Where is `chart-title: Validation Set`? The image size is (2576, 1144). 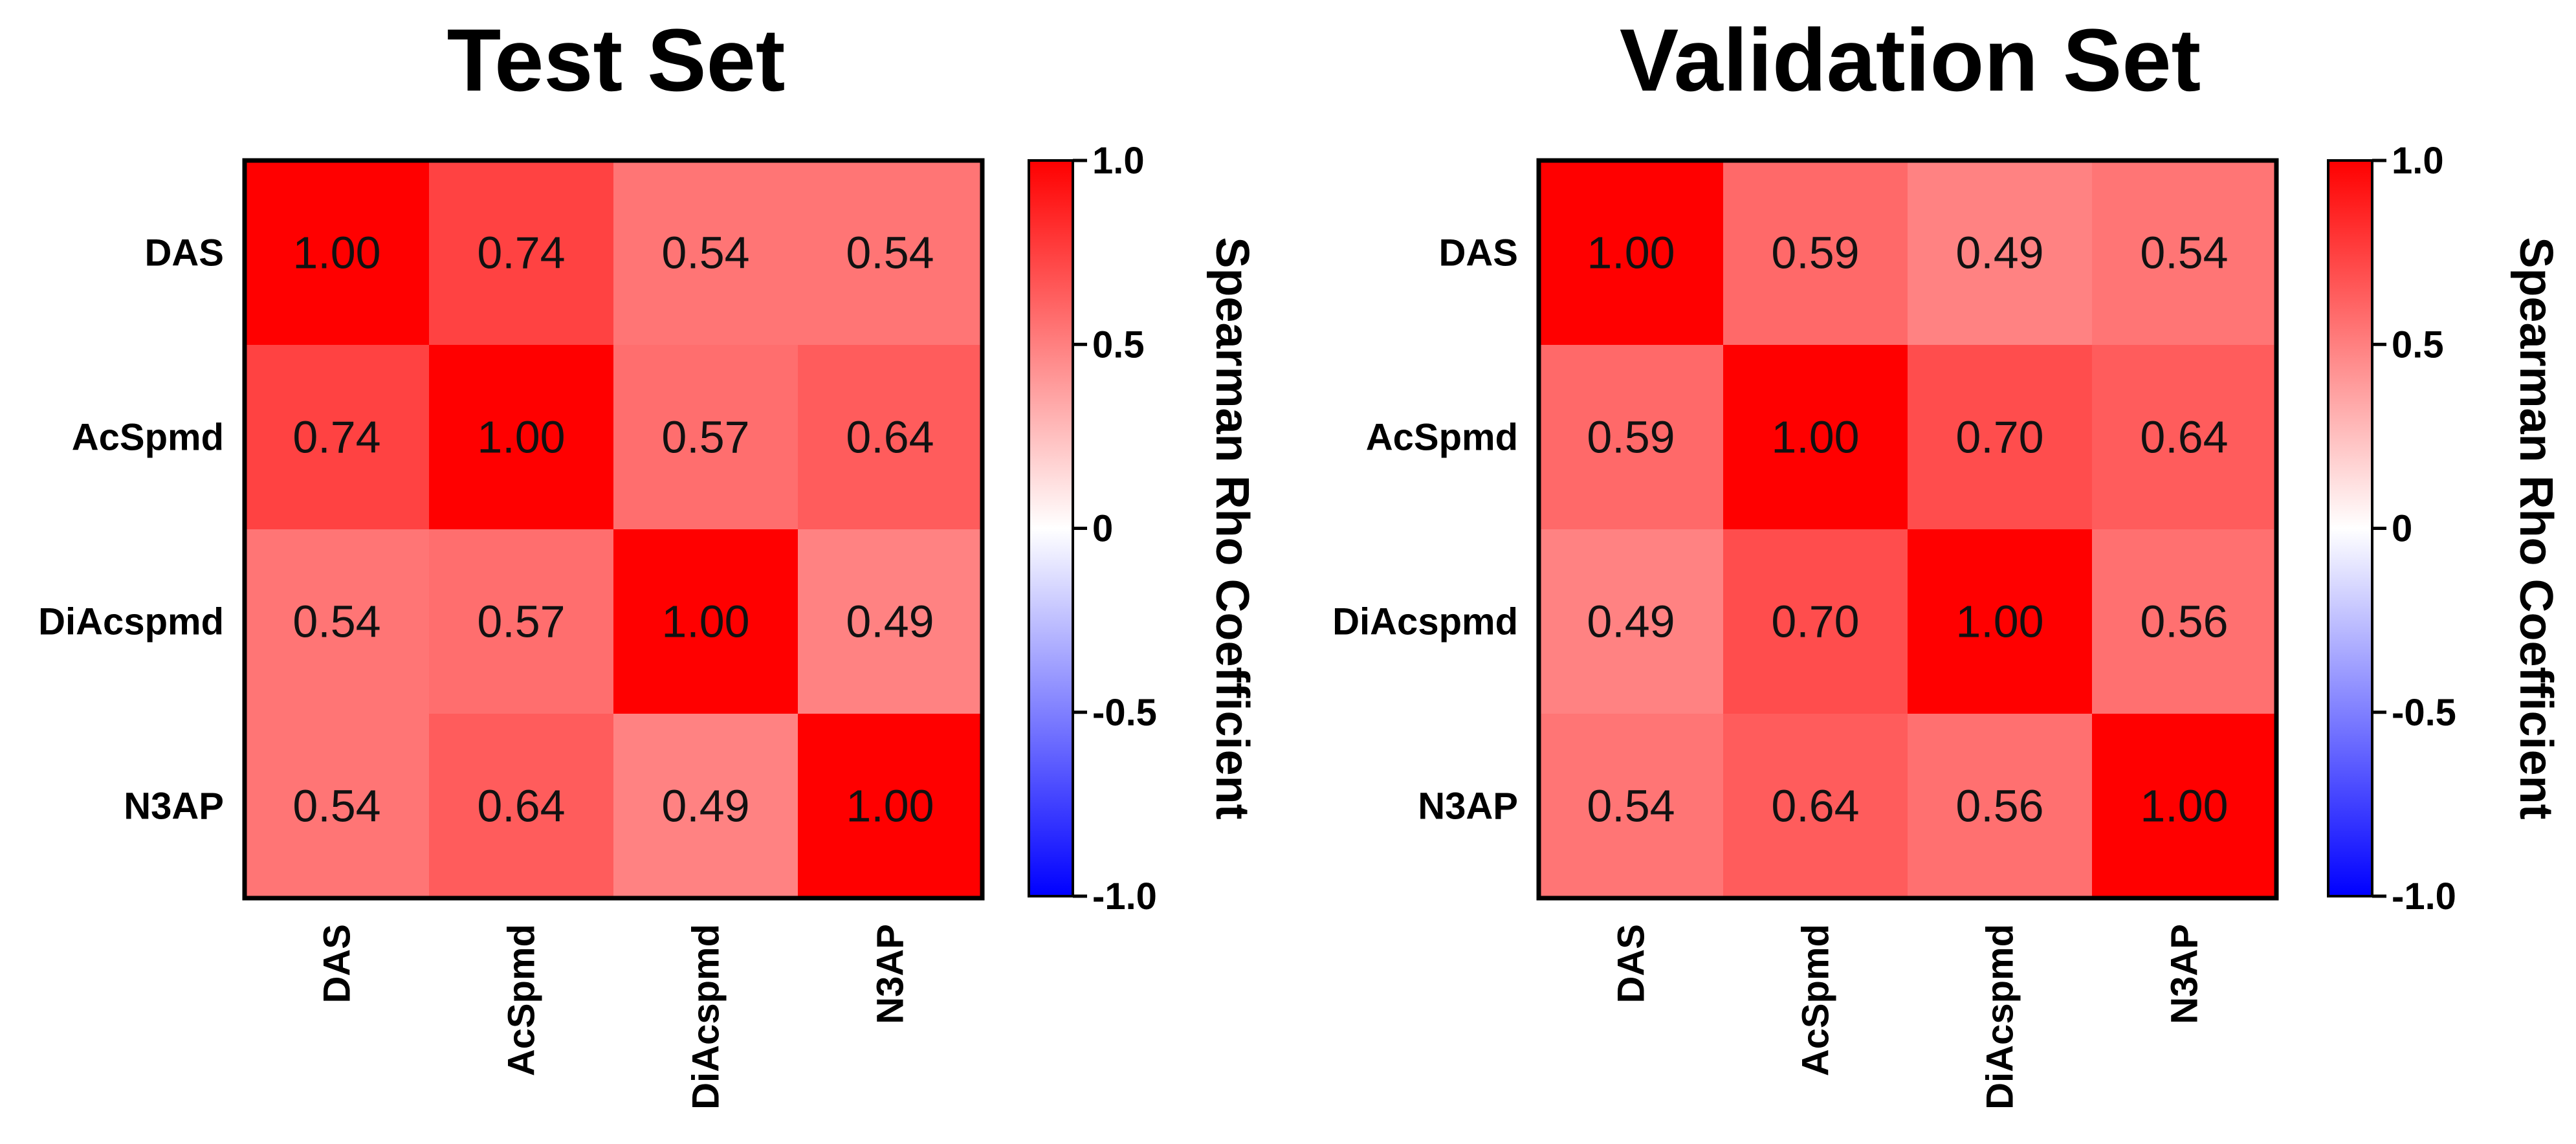
chart-title: Validation Set is located at coordinates (1910, 60).